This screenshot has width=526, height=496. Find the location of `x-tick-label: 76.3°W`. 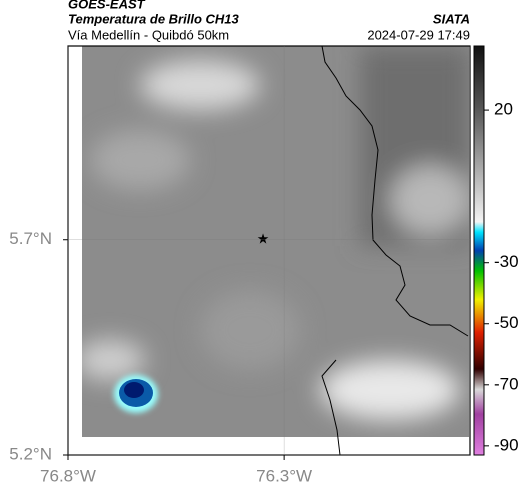

x-tick-label: 76.3°W is located at coordinates (284, 475).